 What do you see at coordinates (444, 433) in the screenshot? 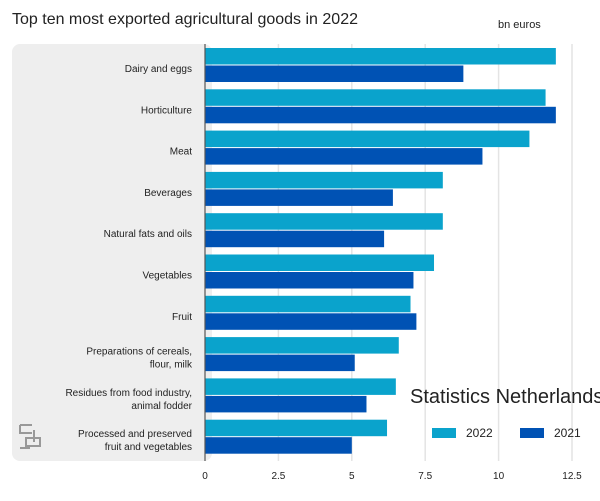
I see `legend-swatch-2022` at bounding box center [444, 433].